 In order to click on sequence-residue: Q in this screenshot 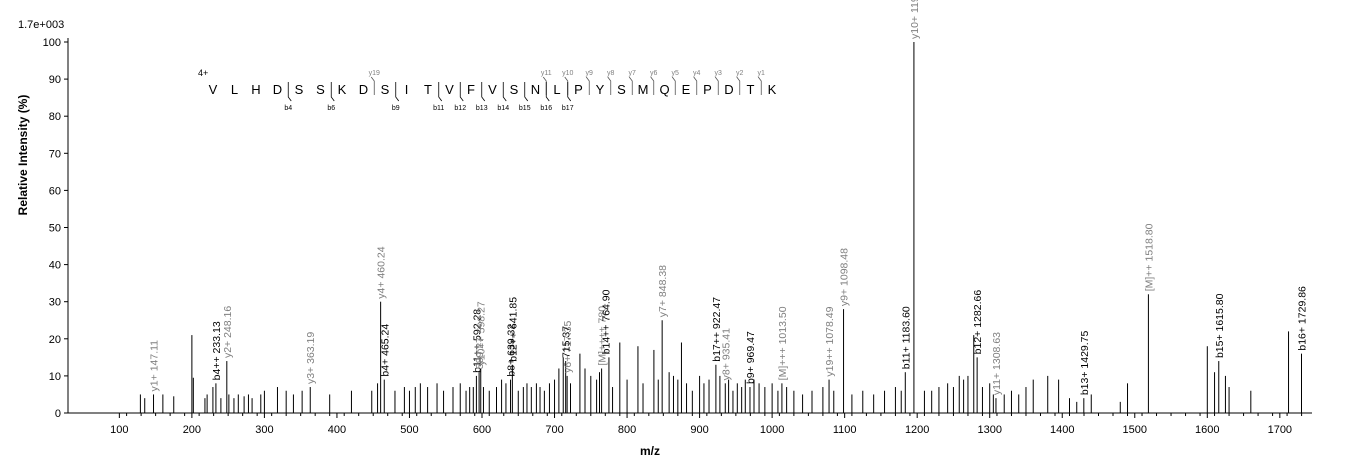, I will do `click(664, 89)`.